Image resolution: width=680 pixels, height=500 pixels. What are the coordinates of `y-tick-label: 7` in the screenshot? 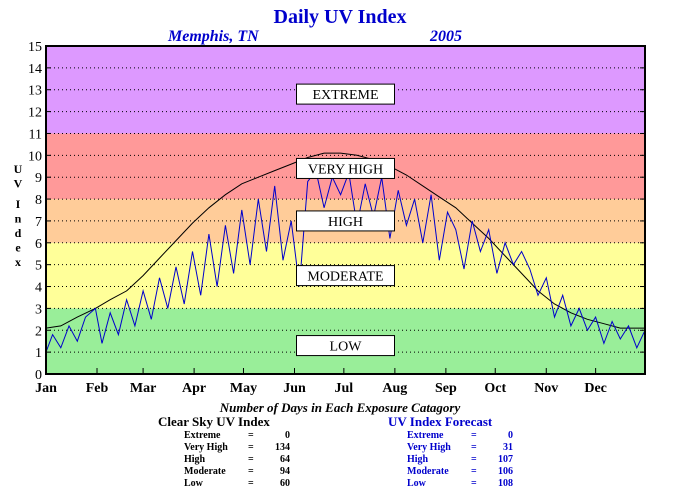 It's located at (38, 222).